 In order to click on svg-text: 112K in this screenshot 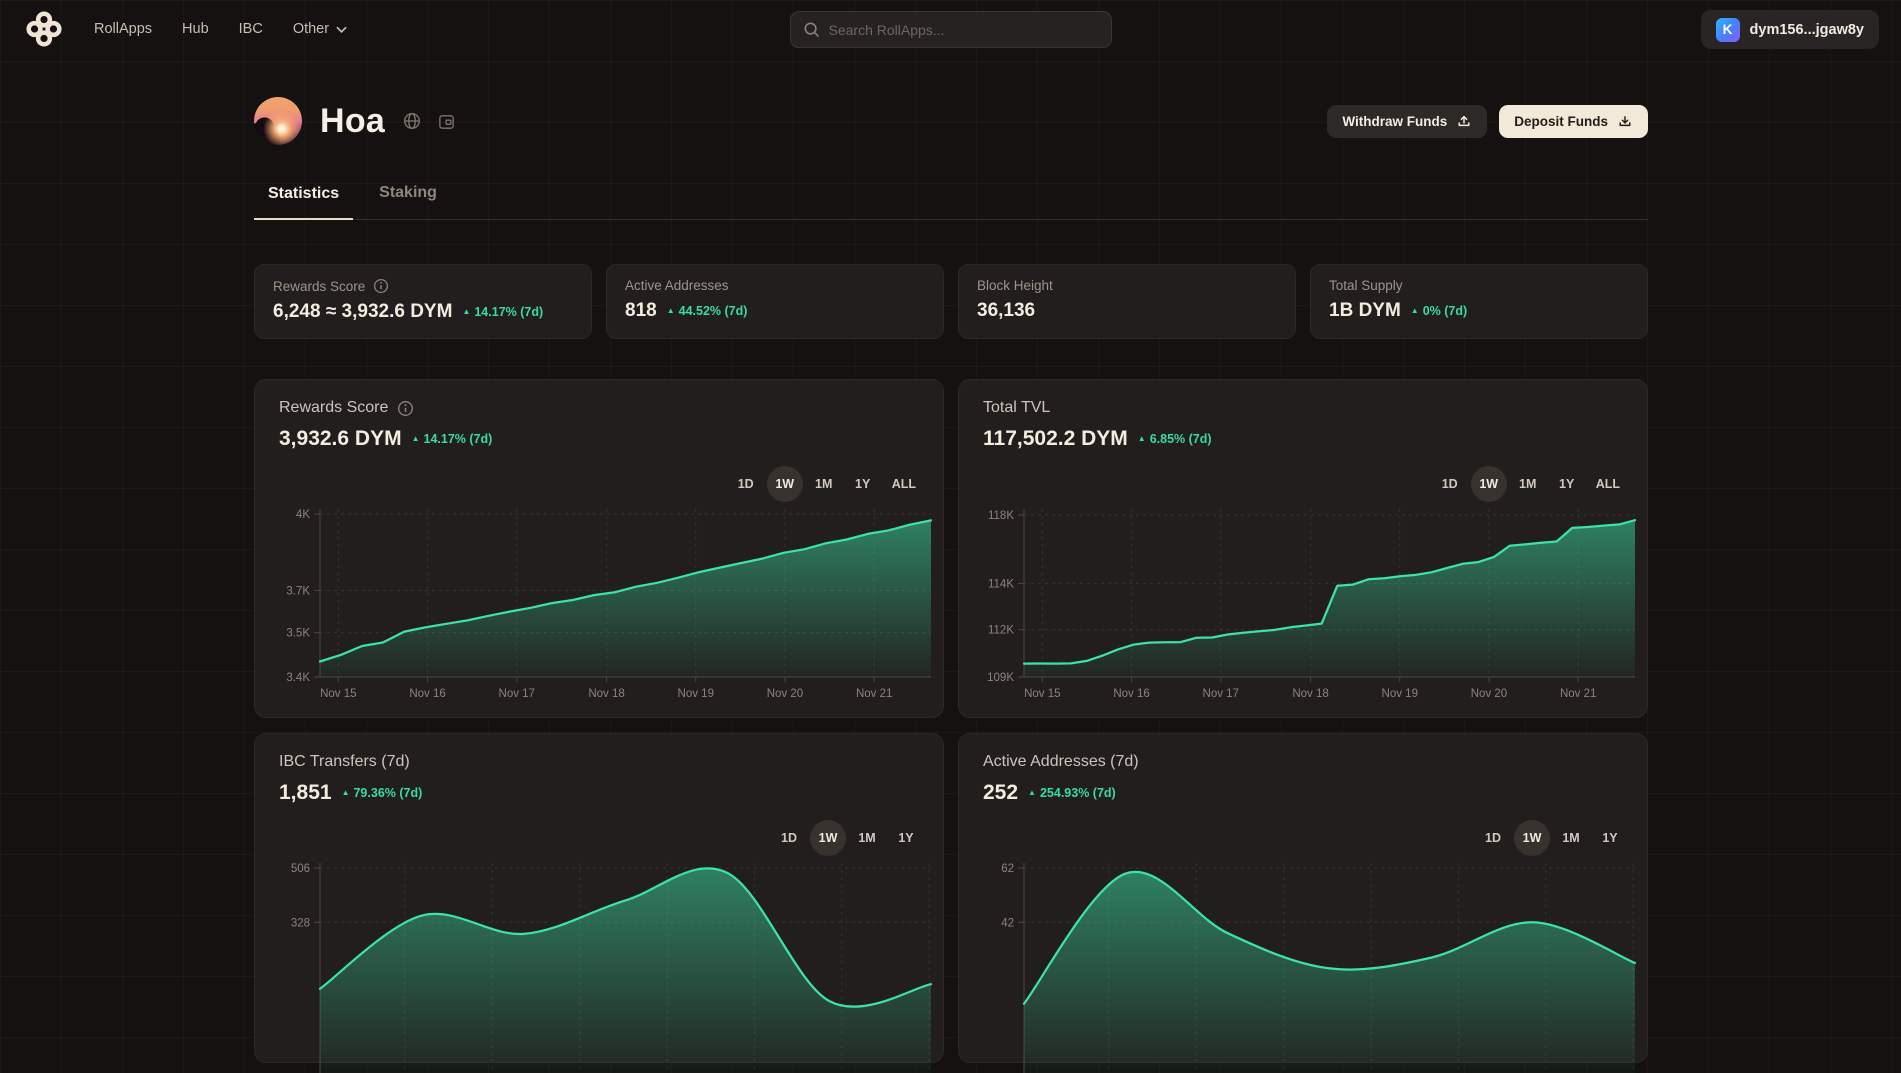, I will do `click(1001, 631)`.